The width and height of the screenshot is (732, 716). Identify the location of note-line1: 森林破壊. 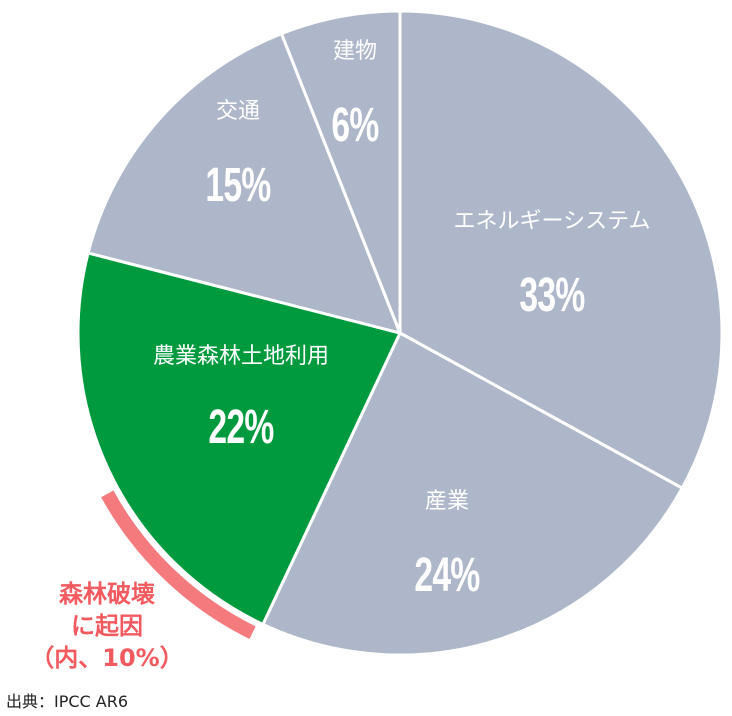
(107, 594).